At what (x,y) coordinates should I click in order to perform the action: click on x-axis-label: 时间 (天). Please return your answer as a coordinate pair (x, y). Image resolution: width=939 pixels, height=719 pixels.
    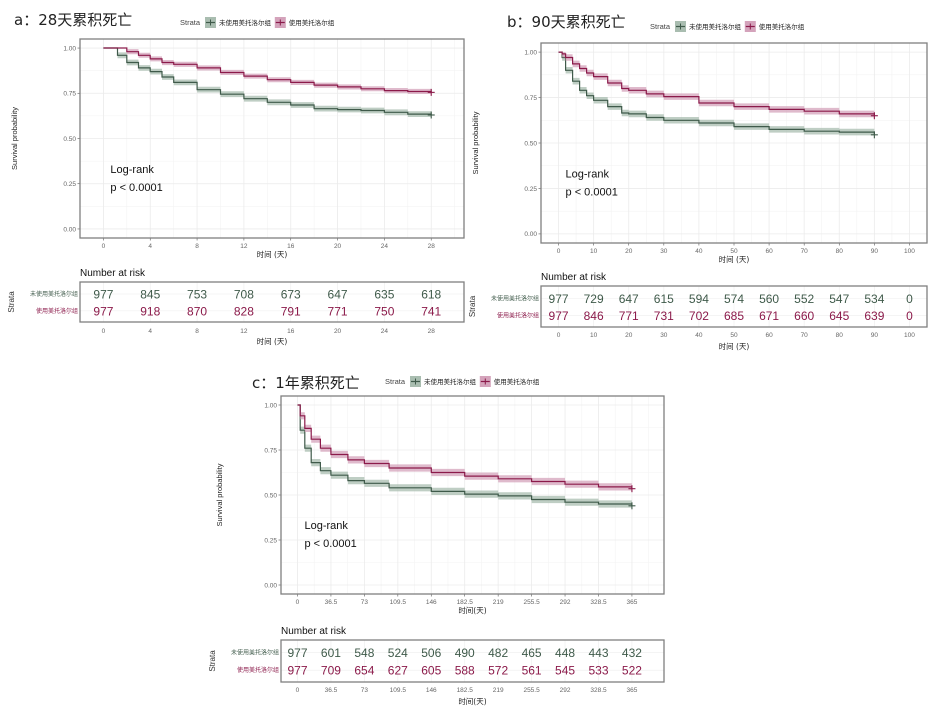
    Looking at the image, I should click on (734, 259).